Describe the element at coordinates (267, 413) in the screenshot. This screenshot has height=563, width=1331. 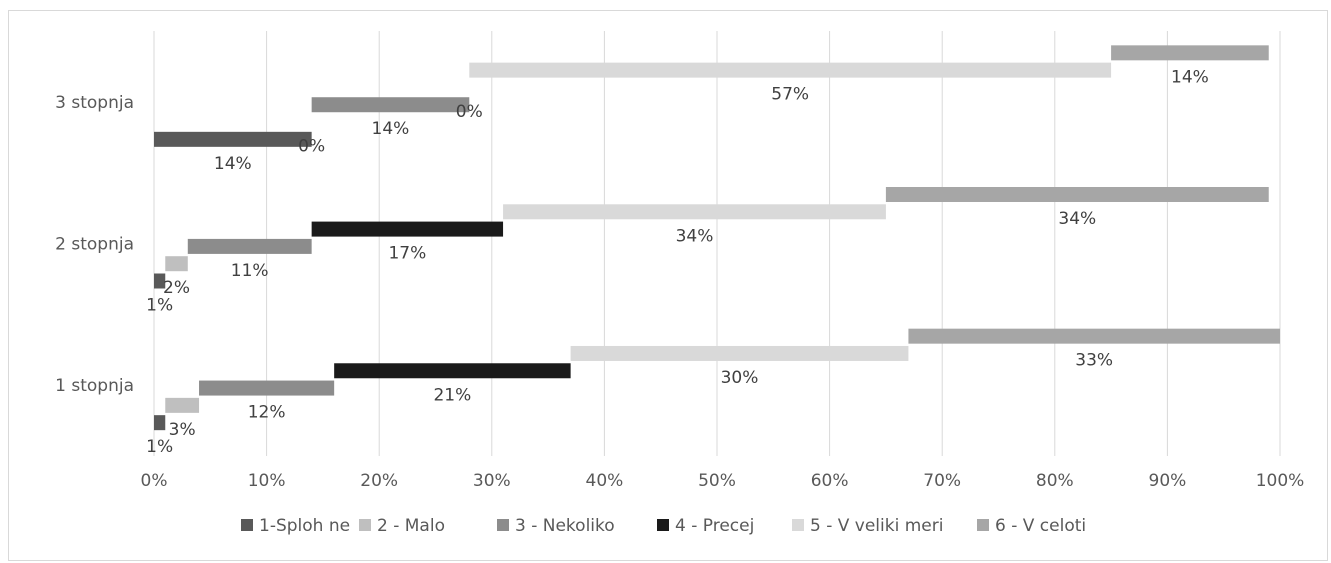
I see `data-label: 12%` at that location.